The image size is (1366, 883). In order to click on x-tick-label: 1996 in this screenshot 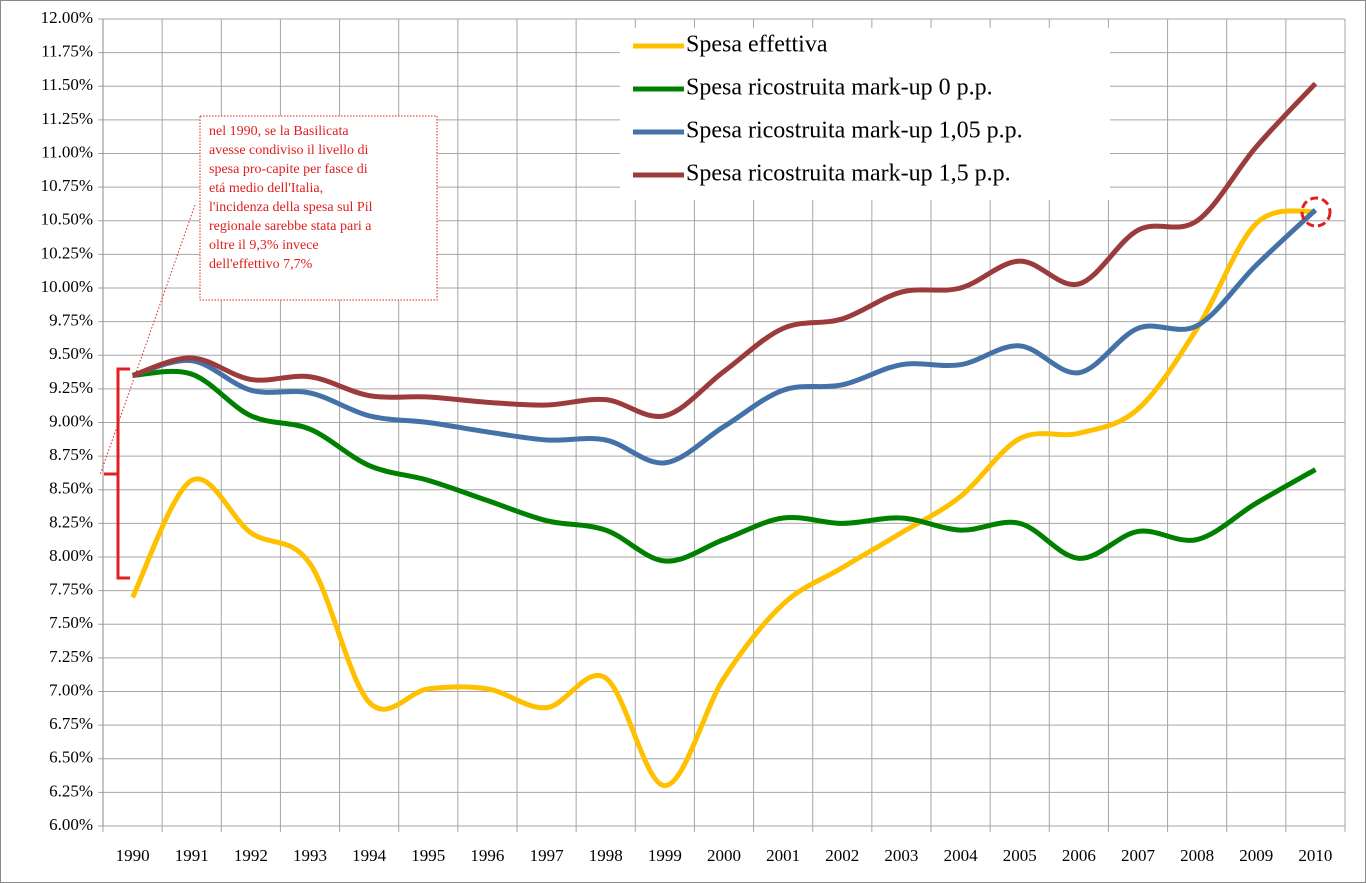, I will do `click(487, 855)`.